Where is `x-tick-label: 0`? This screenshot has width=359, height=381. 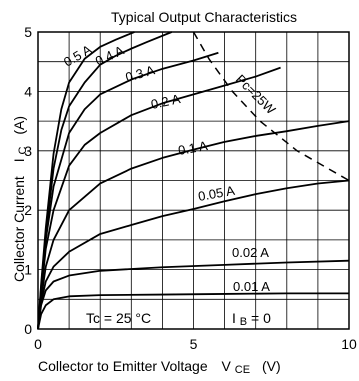
x-tick-label: 0 is located at coordinates (38, 344).